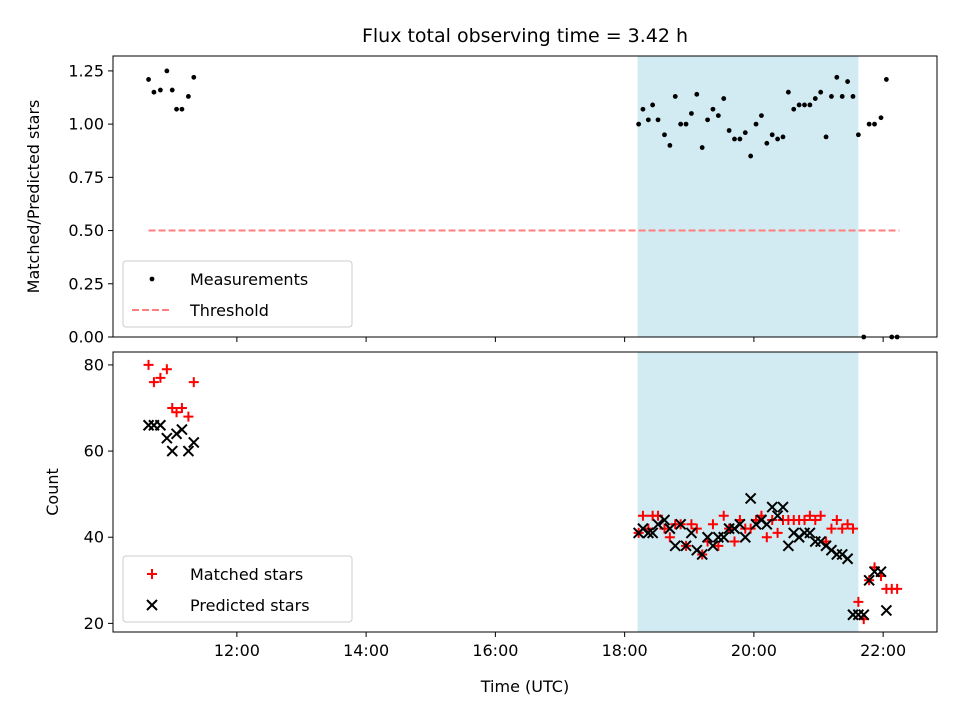 This screenshot has width=960, height=720. I want to click on legend-label: Threshold, so click(229, 310).